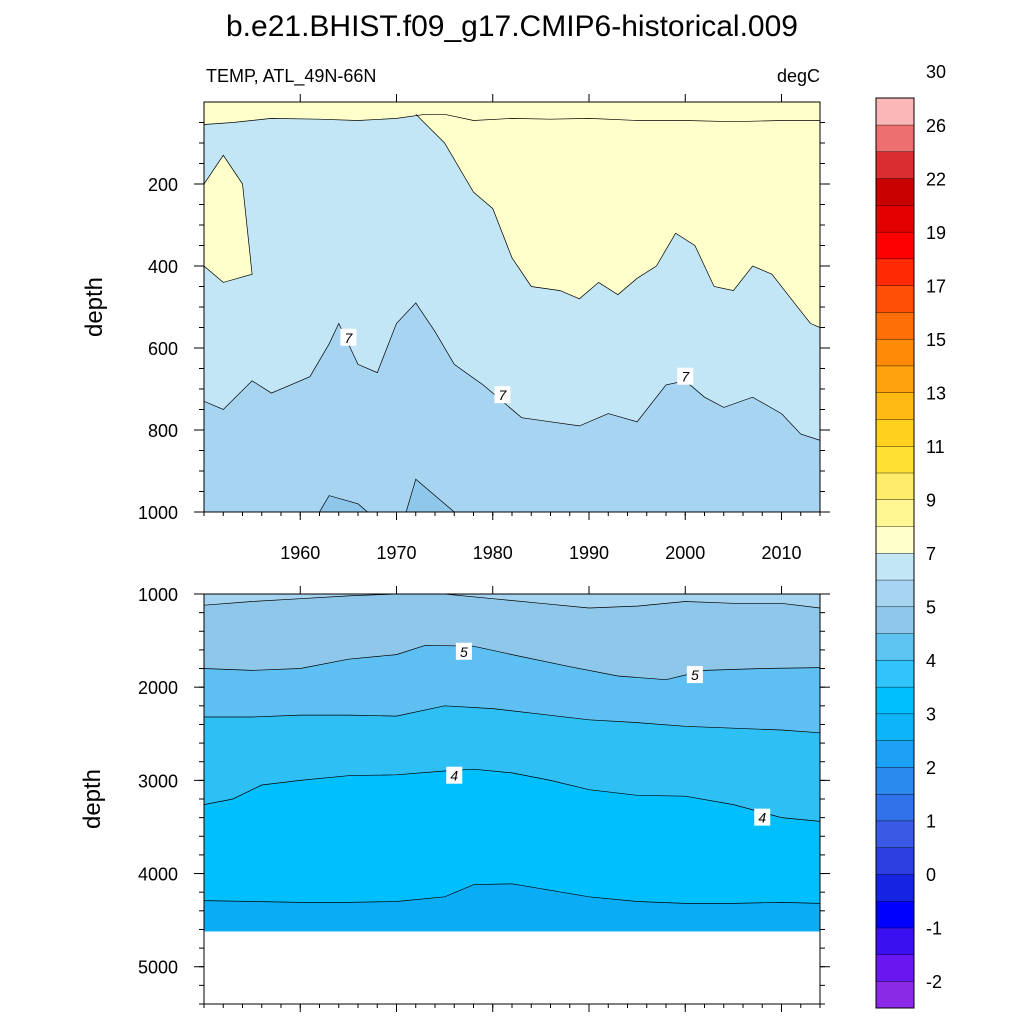 The height and width of the screenshot is (1024, 1024). Describe the element at coordinates (931, 715) in the screenshot. I see `colorbar-label: 3` at that location.